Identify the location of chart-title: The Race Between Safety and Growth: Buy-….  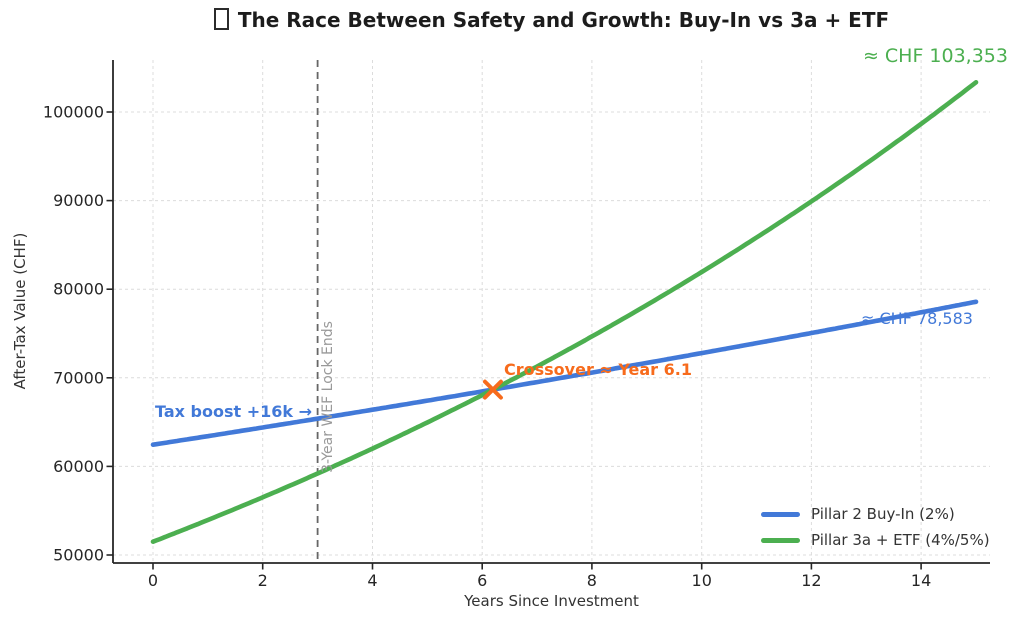
(551, 20).